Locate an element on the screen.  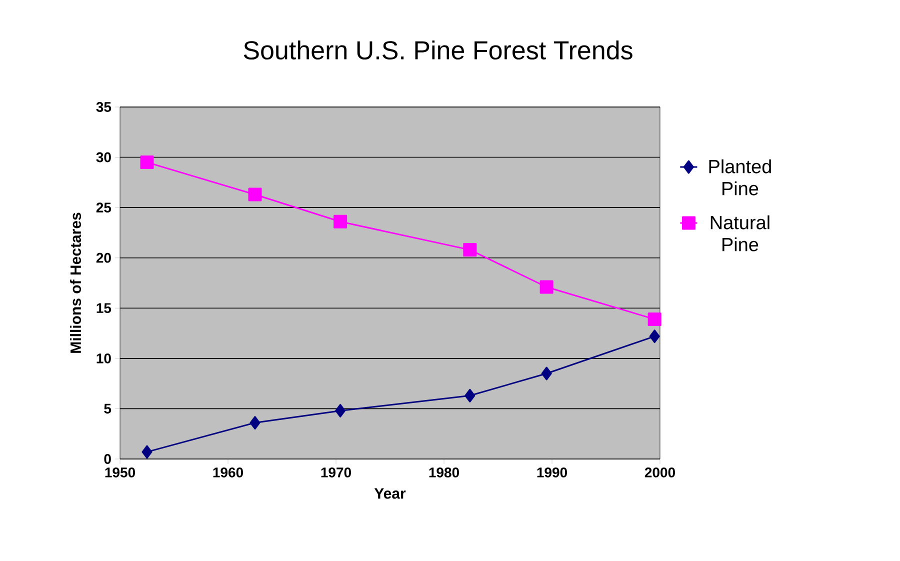
y-tick-label: 15 is located at coordinates (104, 308).